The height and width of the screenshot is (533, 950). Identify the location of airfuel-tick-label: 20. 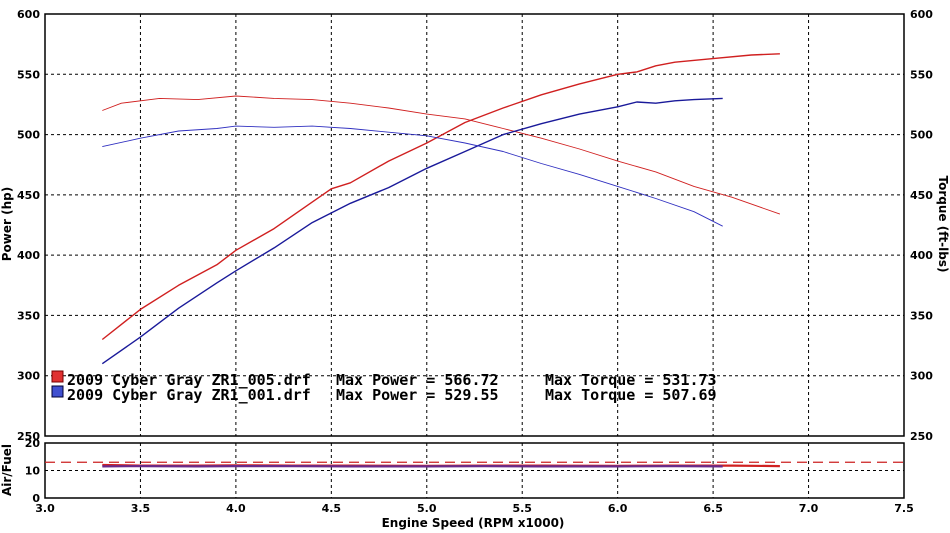
(33, 443).